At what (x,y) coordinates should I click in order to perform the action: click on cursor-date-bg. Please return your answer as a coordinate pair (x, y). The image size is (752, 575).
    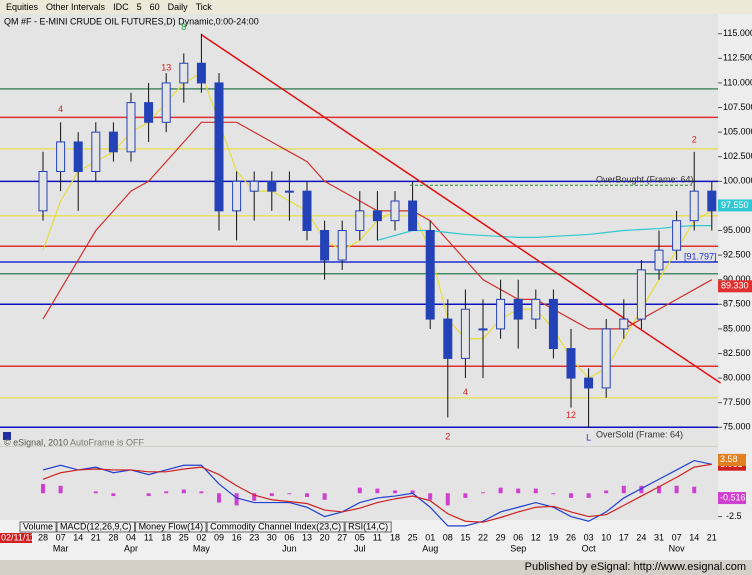
    Looking at the image, I should click on (16, 538).